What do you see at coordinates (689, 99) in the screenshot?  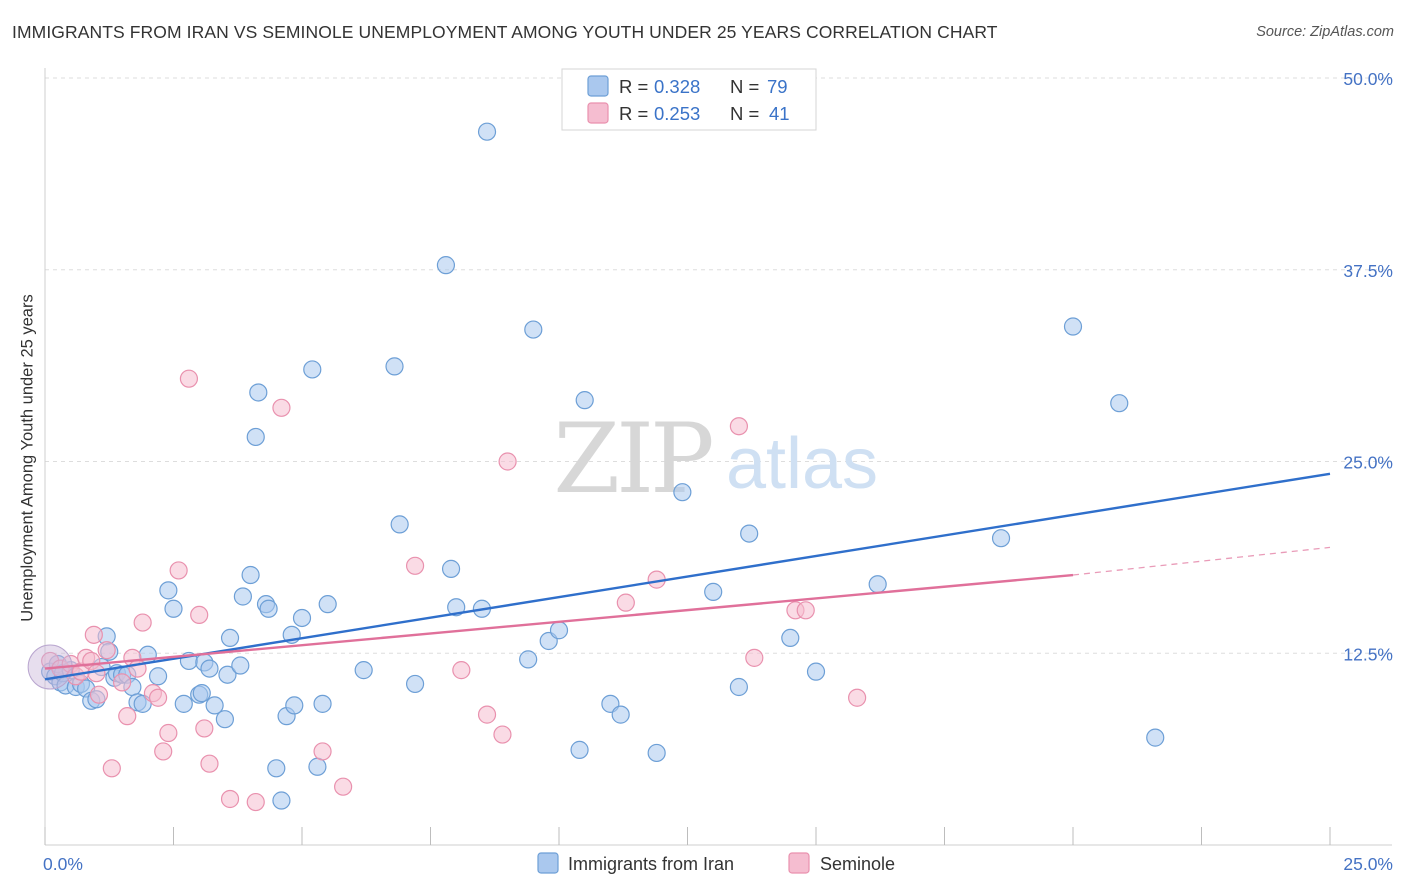 I see `legend-box: R = 0.328 N = 79 R = 0.253 N = 41` at bounding box center [689, 99].